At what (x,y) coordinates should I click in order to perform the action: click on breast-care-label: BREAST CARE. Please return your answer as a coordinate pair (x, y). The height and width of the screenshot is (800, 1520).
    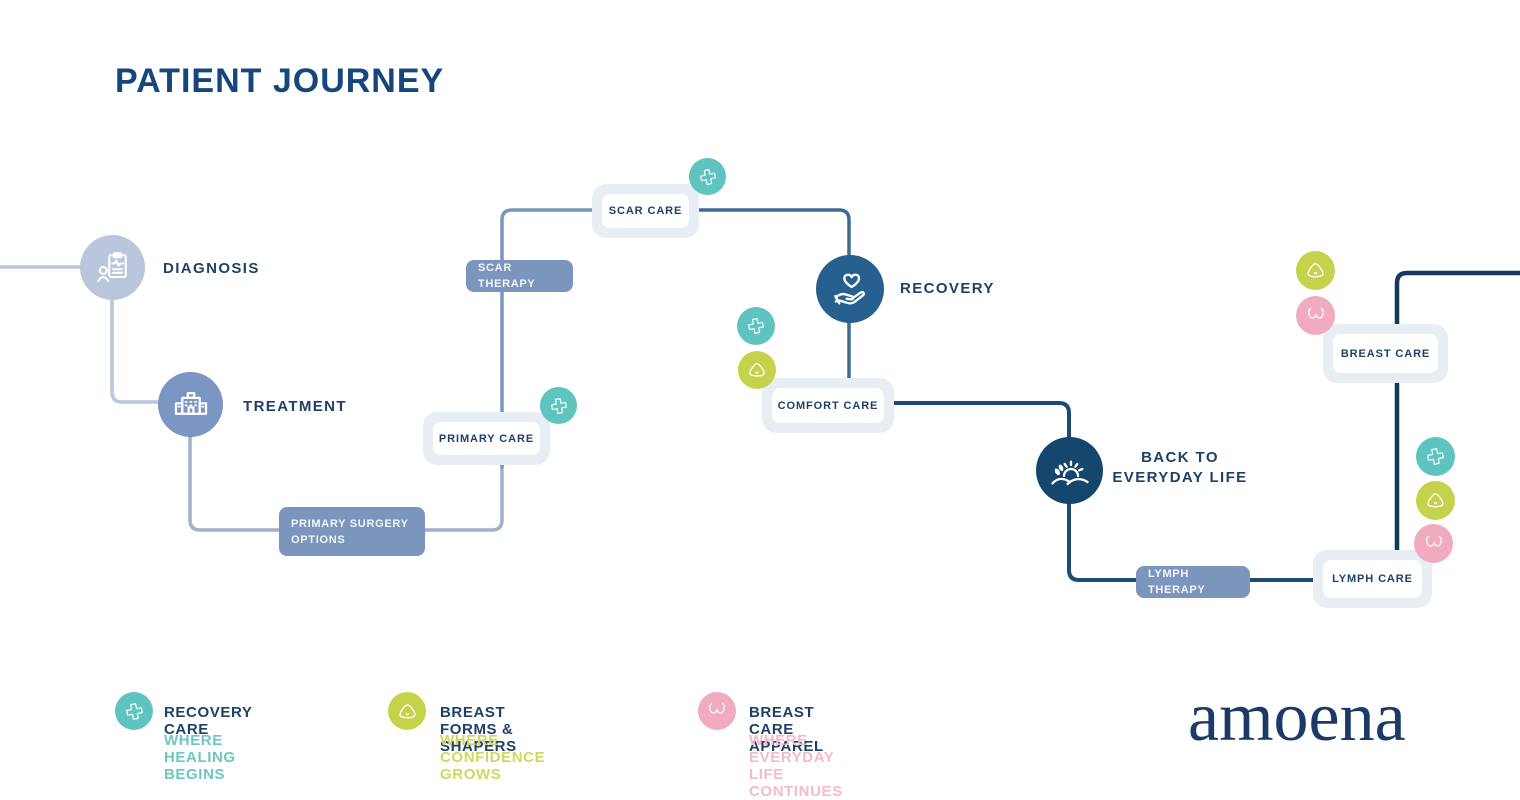
    Looking at the image, I should click on (1385, 353).